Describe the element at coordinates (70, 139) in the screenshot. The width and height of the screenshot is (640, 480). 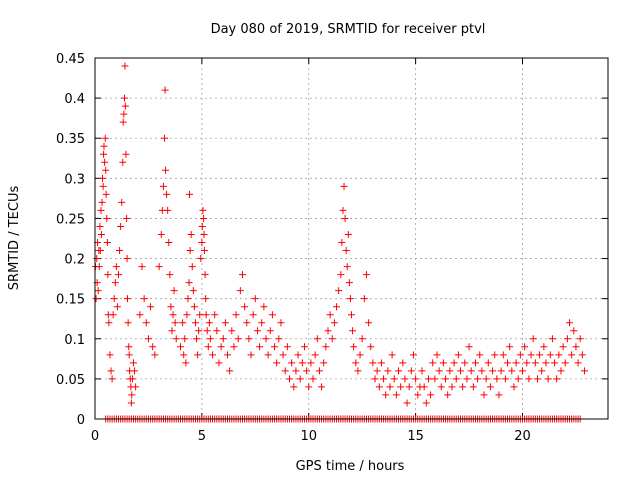
I see `y-tick-label: 0.35` at that location.